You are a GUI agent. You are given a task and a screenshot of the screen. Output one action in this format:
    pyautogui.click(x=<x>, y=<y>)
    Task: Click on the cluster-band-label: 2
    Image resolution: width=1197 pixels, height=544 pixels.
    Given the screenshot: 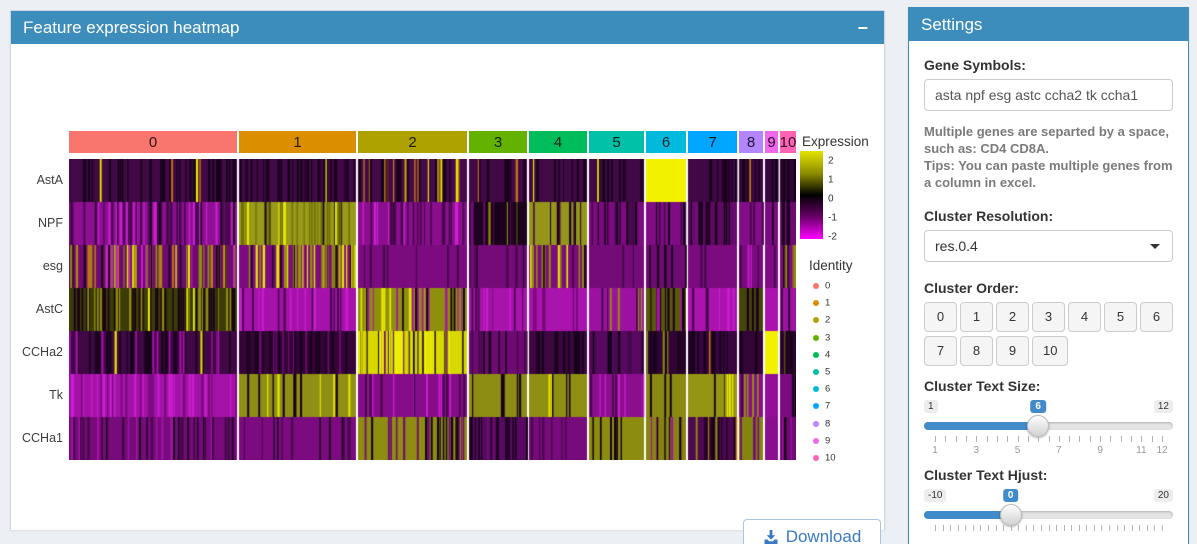 What is the action you would take?
    pyautogui.click(x=412, y=142)
    